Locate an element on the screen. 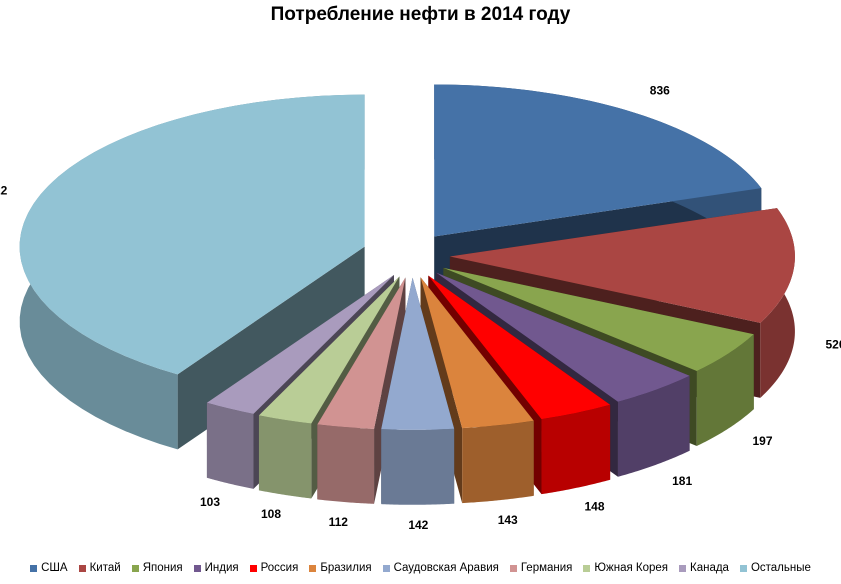 The image size is (841, 584). data-label: 143 is located at coordinates (508, 520).